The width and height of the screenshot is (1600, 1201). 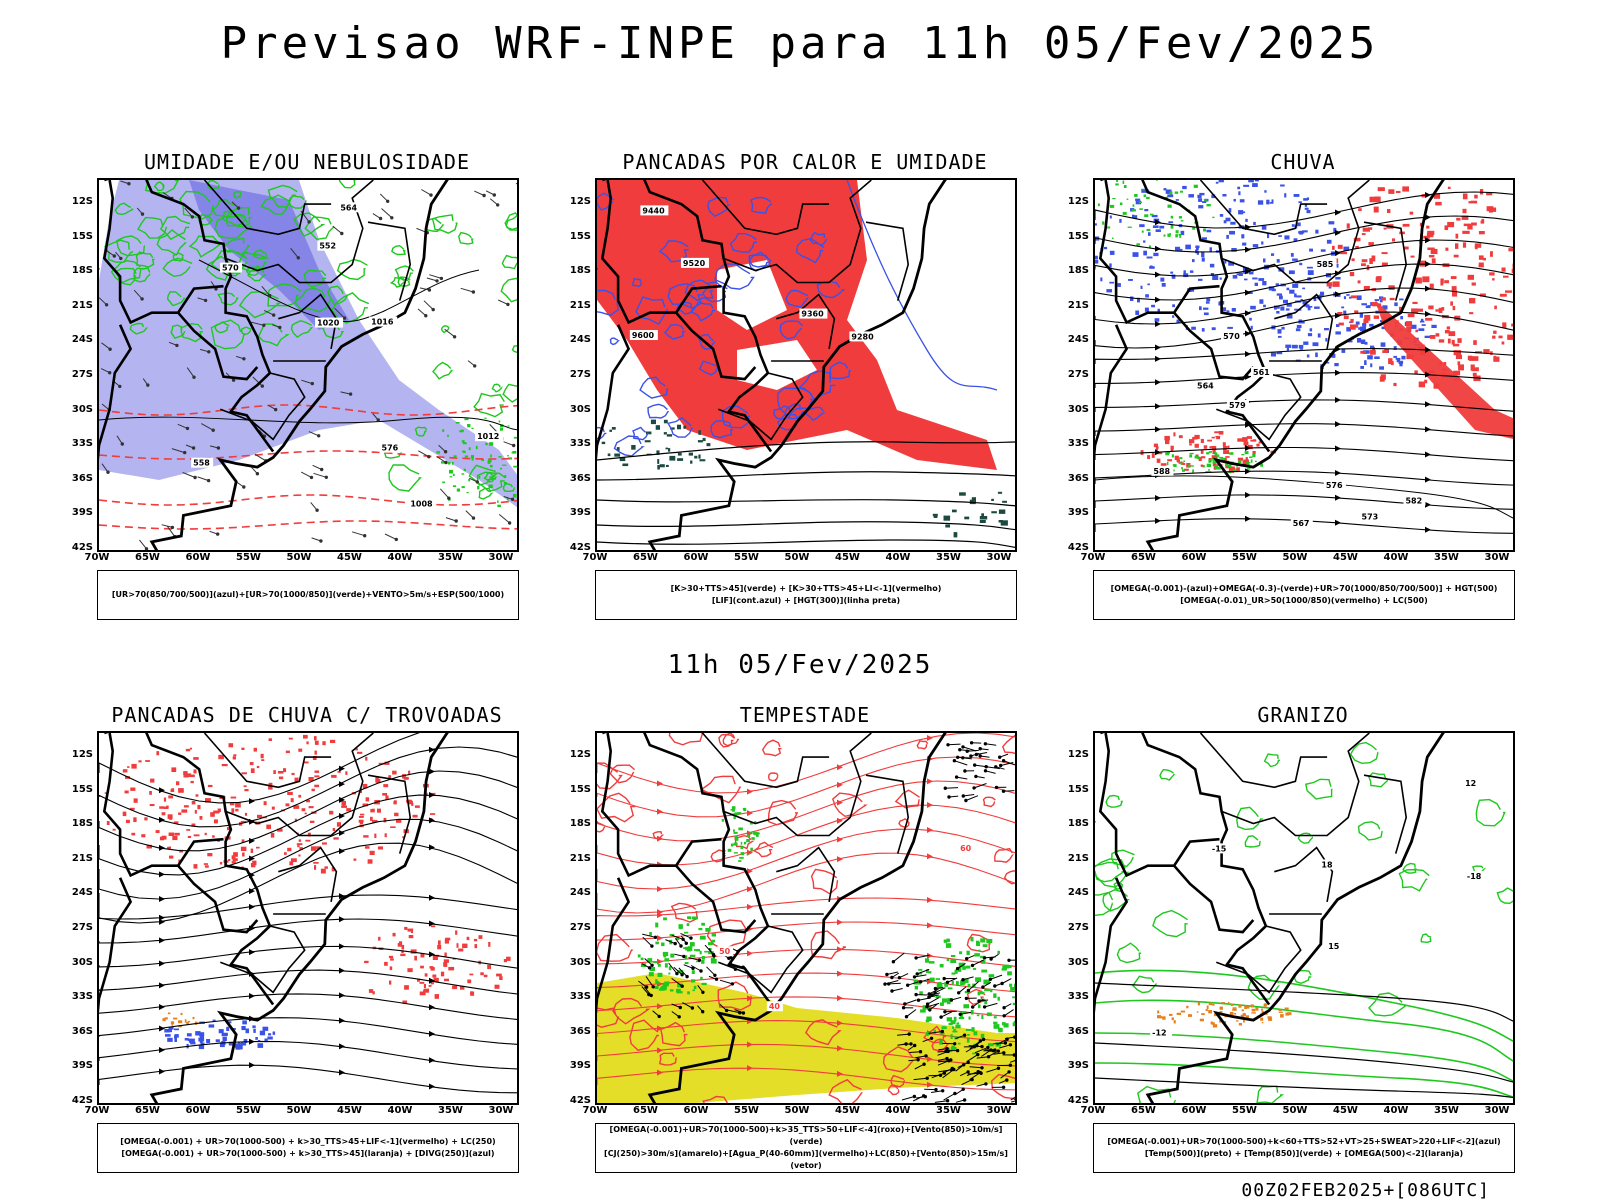 I want to click on svg-text: 573, so click(x=1370, y=517).